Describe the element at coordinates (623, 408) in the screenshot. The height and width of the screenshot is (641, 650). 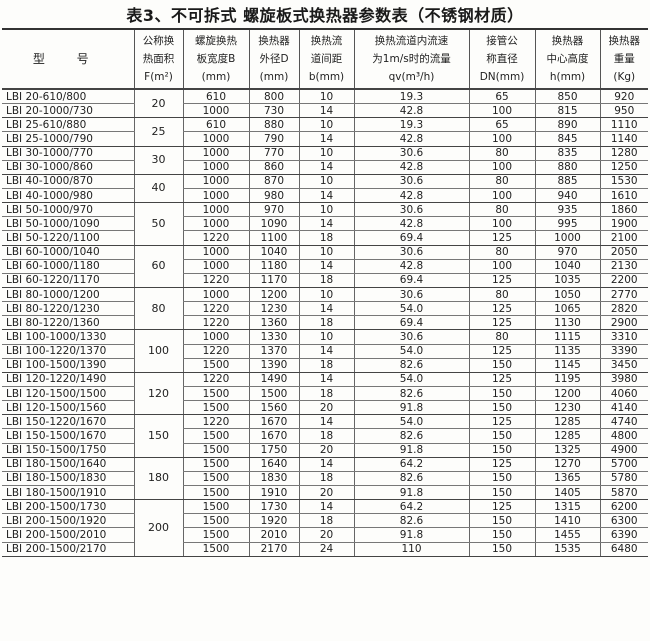
I see `cell-weight: 4140` at that location.